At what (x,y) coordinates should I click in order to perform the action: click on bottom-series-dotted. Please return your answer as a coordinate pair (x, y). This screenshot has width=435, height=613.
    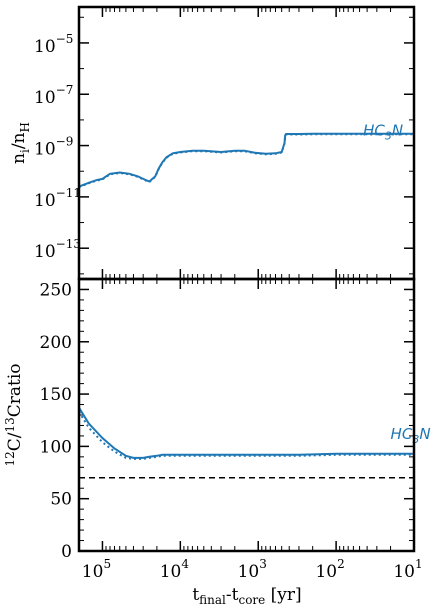
    Looking at the image, I should click on (246, 435).